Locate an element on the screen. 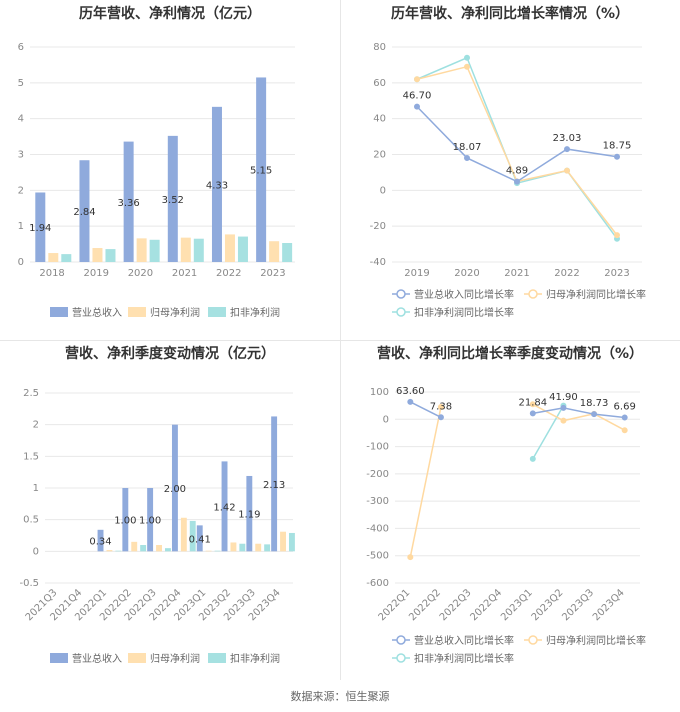 The height and width of the screenshot is (712, 680). data-label: 7.38 is located at coordinates (441, 406).